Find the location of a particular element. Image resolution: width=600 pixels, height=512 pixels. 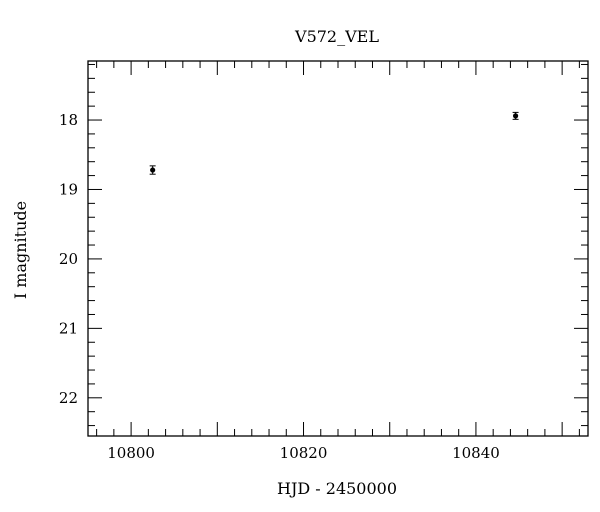

y-axis-label: I magnitude is located at coordinates (20, 250).